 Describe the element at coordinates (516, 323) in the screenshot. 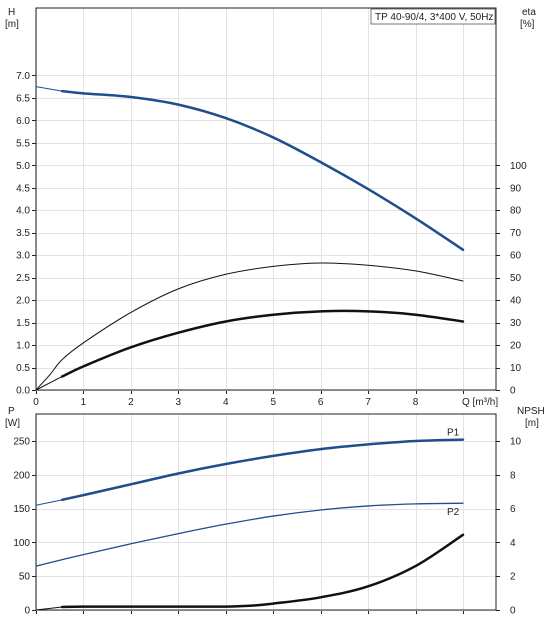

I see `y-right-tick-label: 30` at that location.